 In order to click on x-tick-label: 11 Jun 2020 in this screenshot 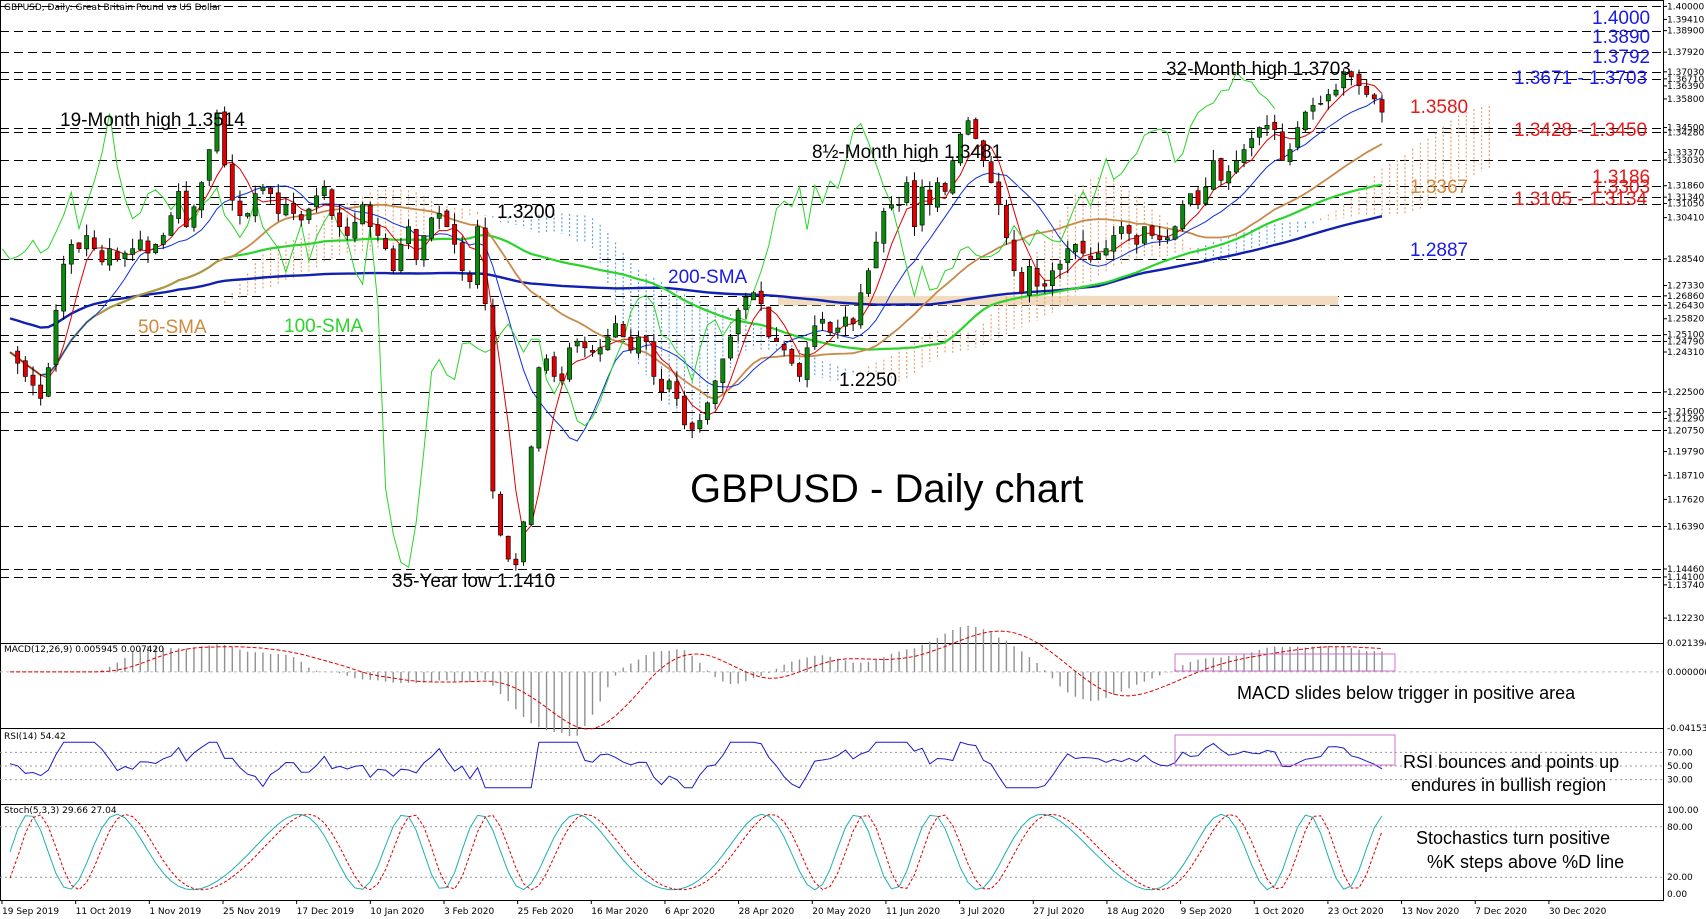, I will do `click(913, 912)`.